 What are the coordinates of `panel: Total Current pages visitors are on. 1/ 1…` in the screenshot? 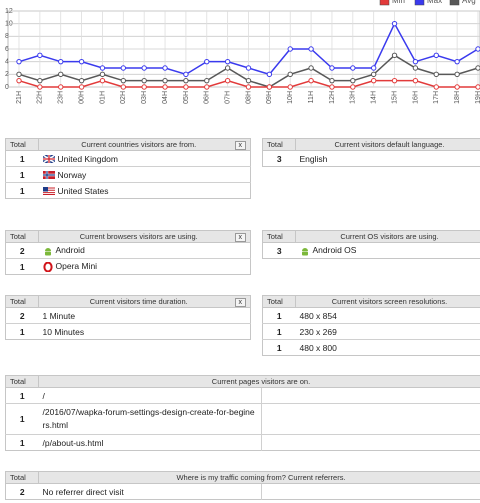 It's located at (242, 413).